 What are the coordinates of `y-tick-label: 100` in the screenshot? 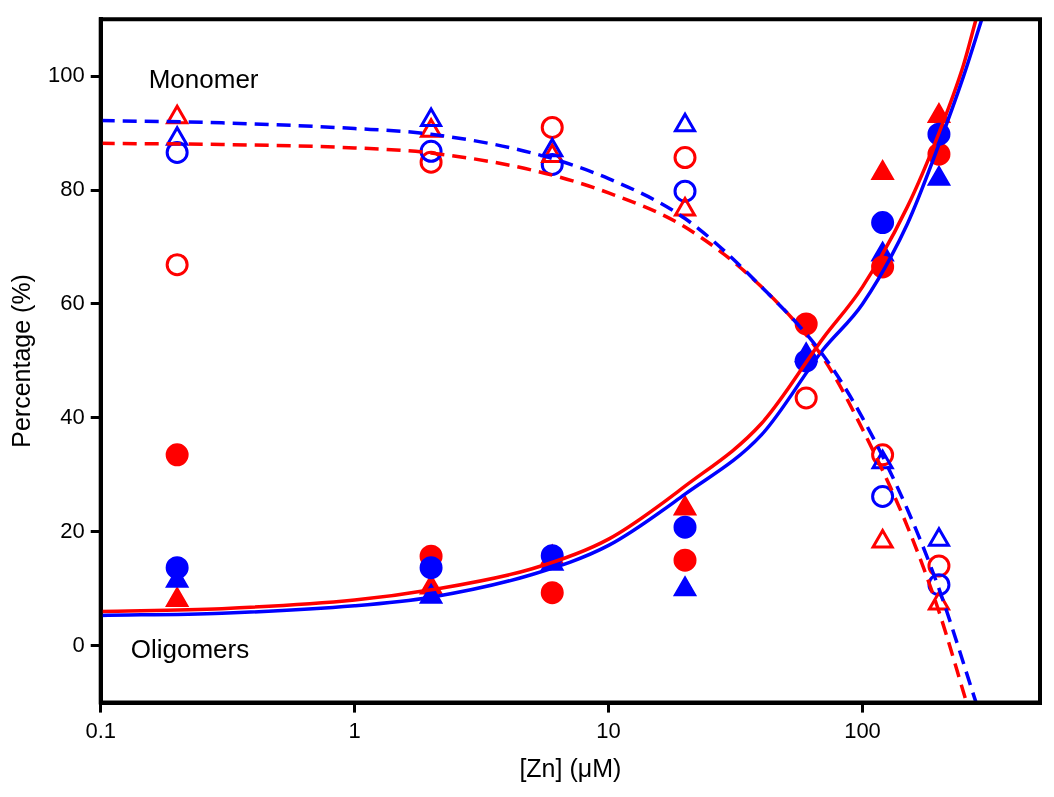 It's located at (66, 75).